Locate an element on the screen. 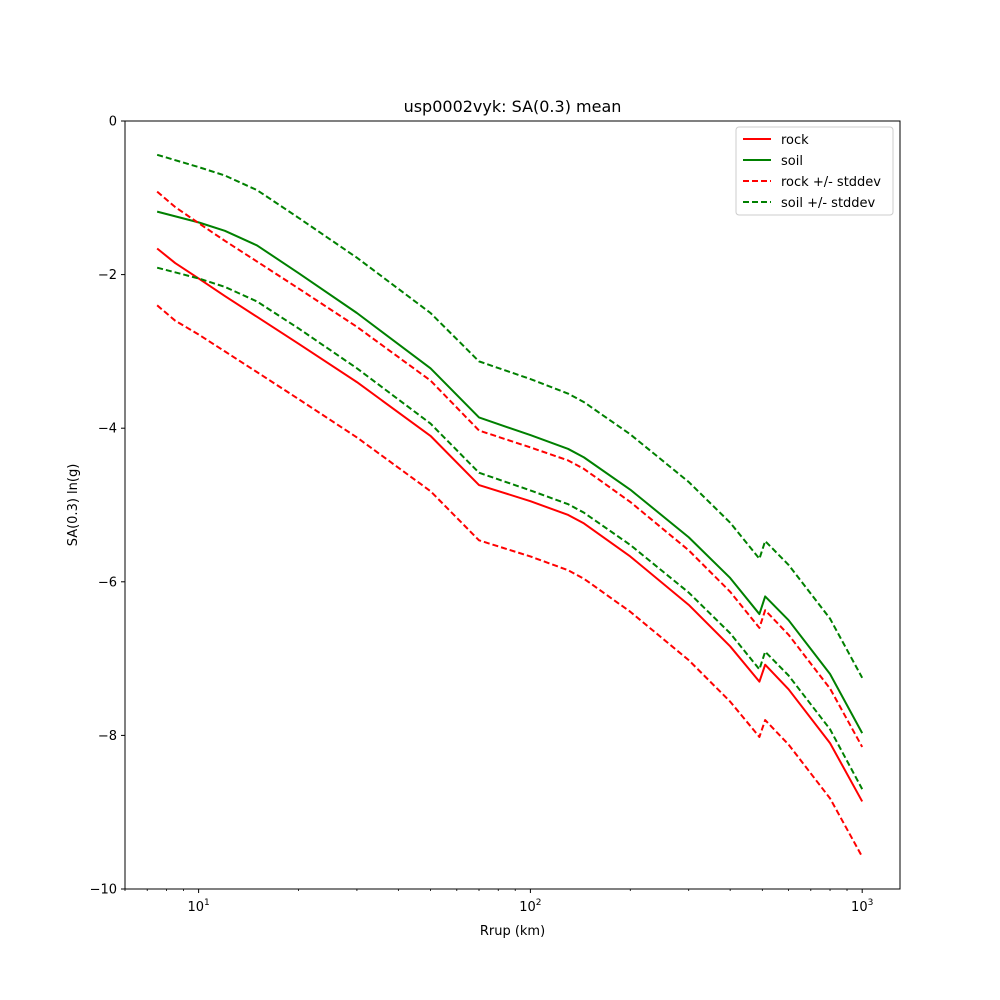 The height and width of the screenshot is (1000, 1000). legend-label: rock is located at coordinates (795, 140).